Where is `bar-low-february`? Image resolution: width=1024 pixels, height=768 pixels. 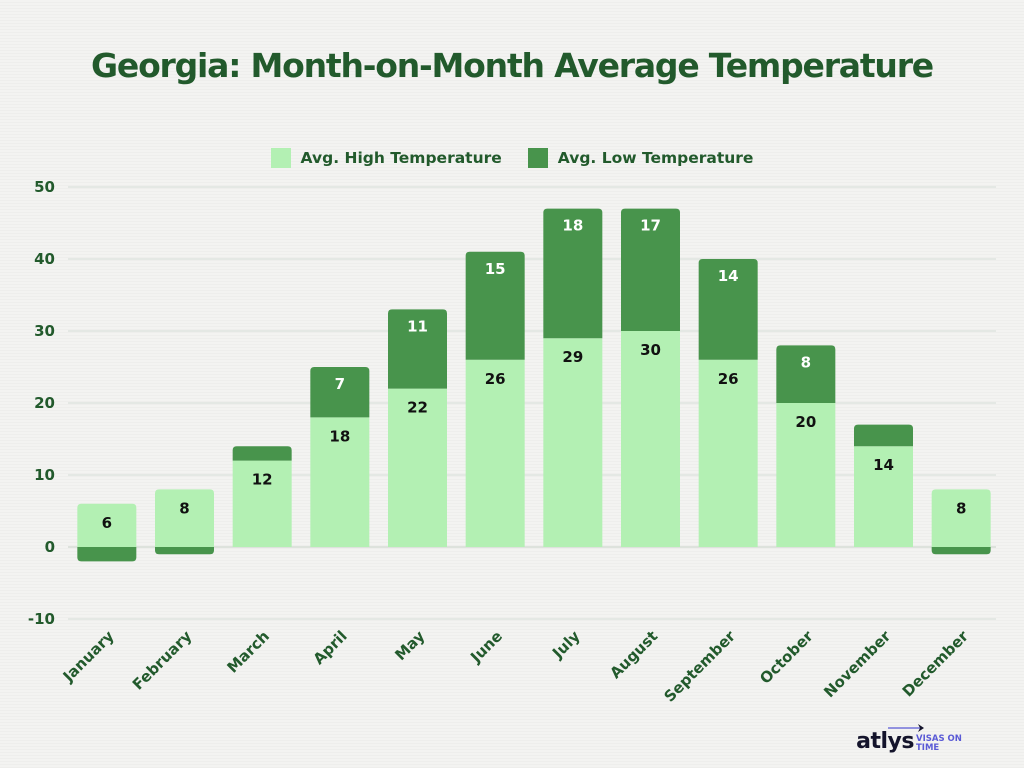
bar-low-february is located at coordinates (184, 551).